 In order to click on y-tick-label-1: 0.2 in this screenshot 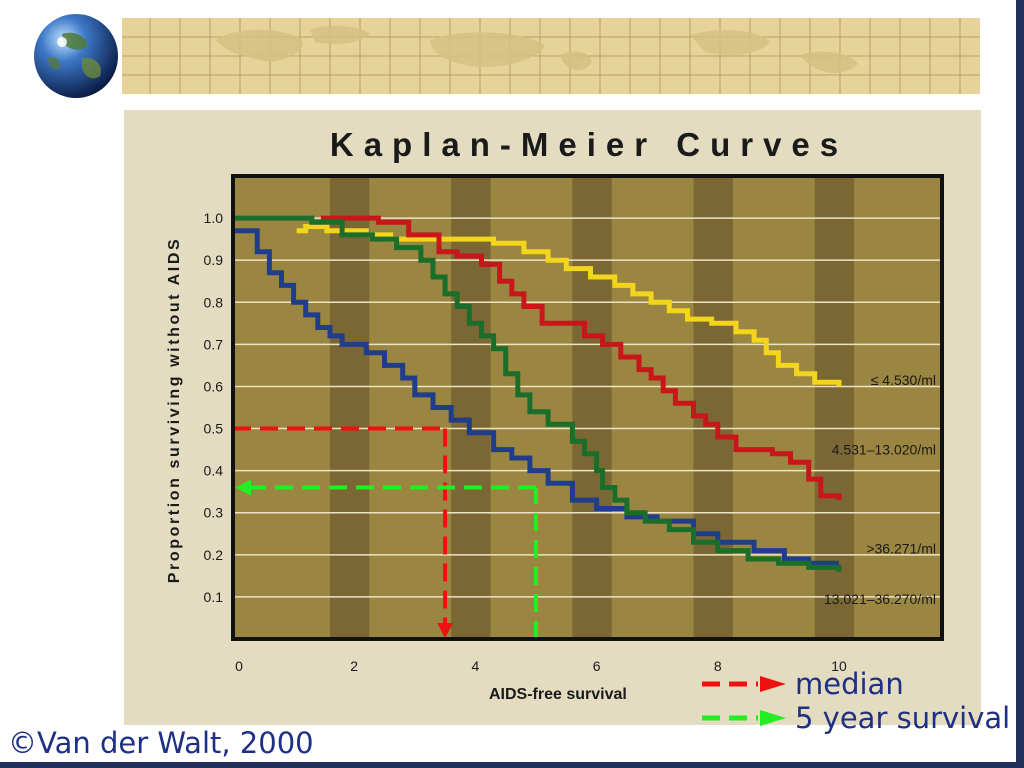, I will do `click(214, 555)`.